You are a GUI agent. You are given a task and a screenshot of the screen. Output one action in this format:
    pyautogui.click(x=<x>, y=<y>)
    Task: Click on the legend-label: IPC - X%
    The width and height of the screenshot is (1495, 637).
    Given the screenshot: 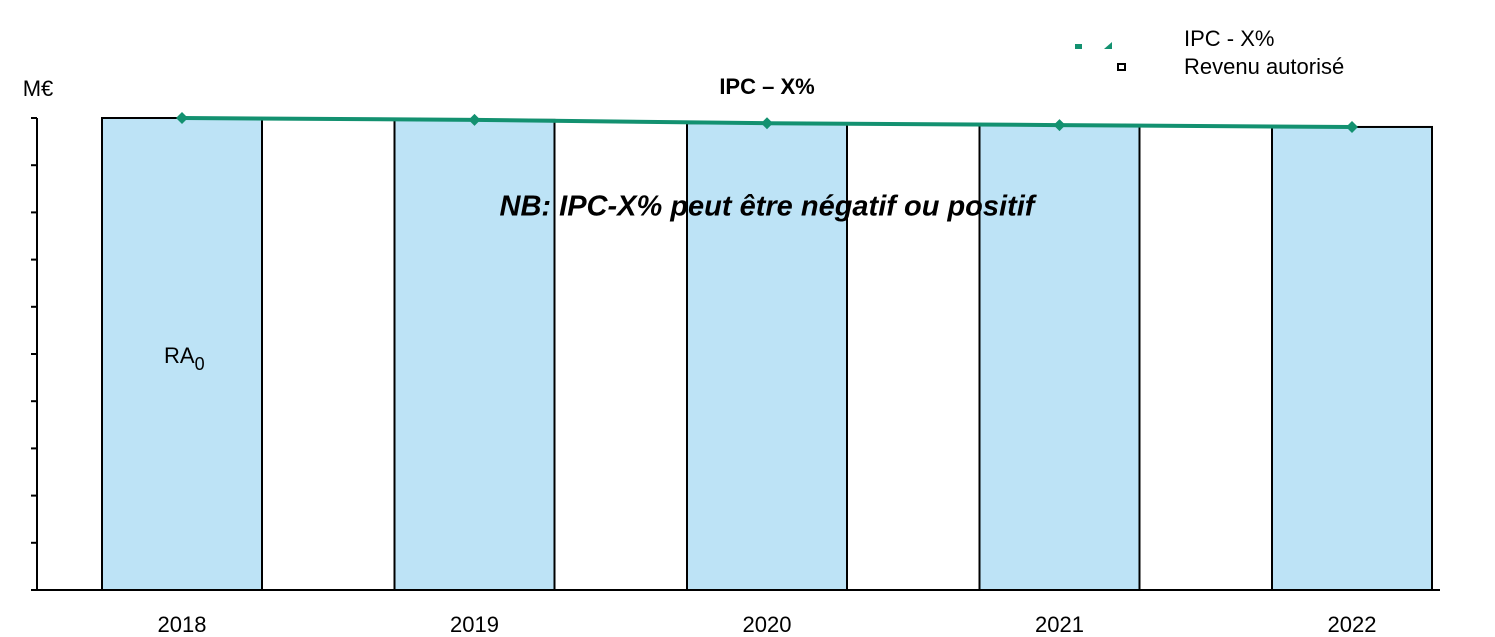 What is the action you would take?
    pyautogui.click(x=1229, y=38)
    